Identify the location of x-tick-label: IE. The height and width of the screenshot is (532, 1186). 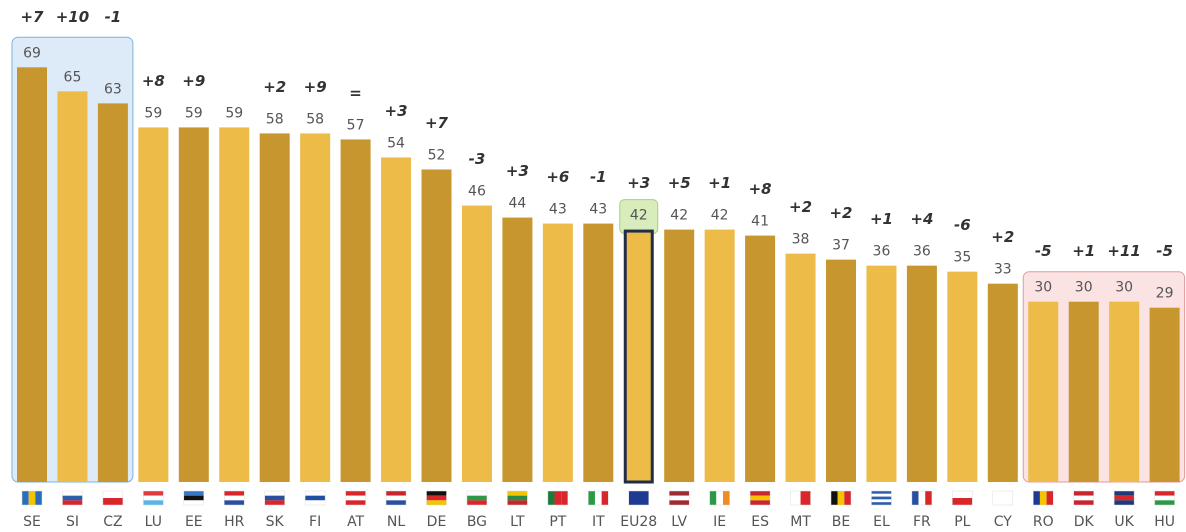
(719, 522).